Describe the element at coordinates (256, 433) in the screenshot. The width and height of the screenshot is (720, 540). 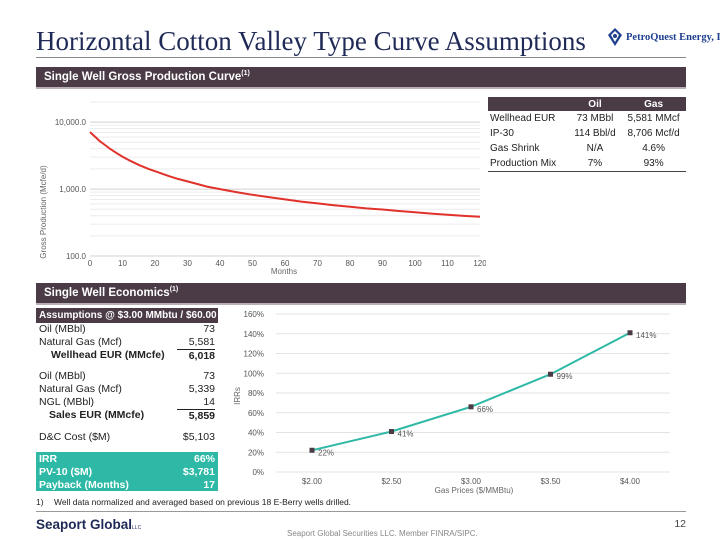
I see `y-tick-label: 40%` at that location.